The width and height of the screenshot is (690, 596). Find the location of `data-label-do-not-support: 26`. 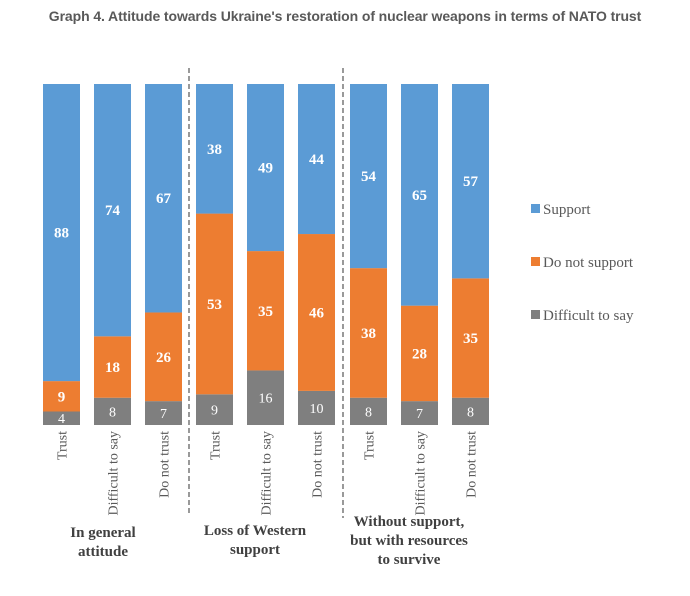

data-label-do-not-support: 26 is located at coordinates (164, 358).